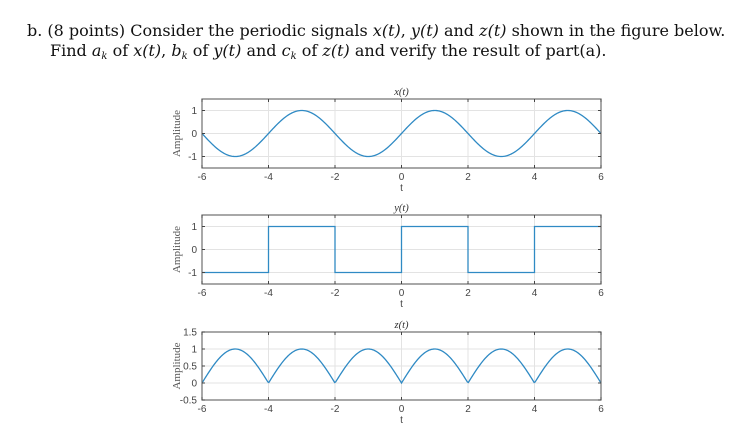  Describe the element at coordinates (68, 50) in the screenshot. I see `find-word: Find` at that location.